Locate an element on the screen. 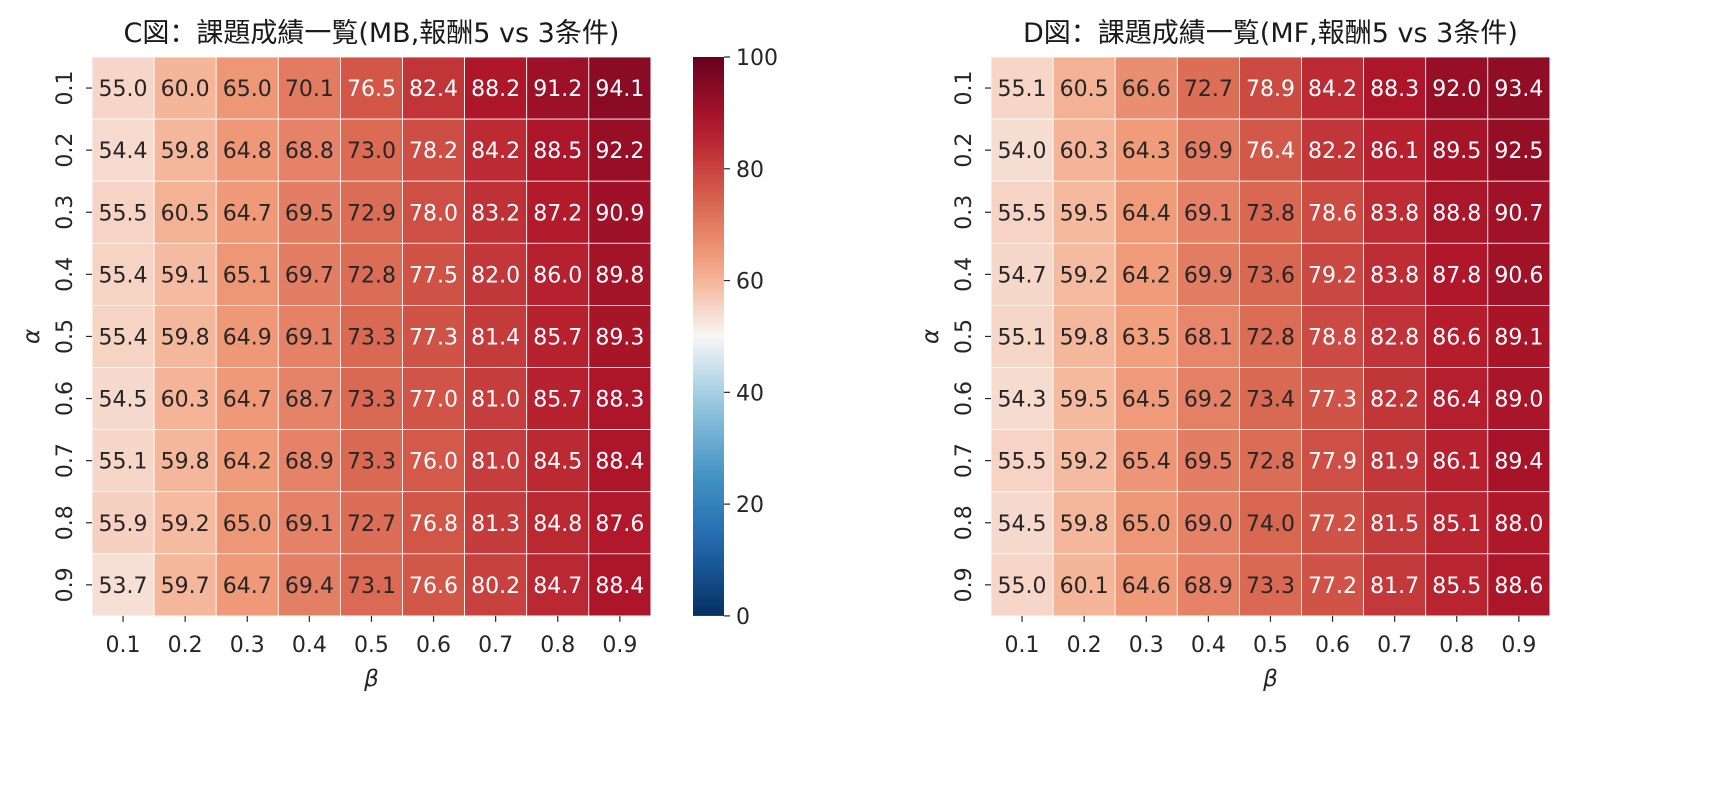  cell-value-label: 64.7 is located at coordinates (247, 586).